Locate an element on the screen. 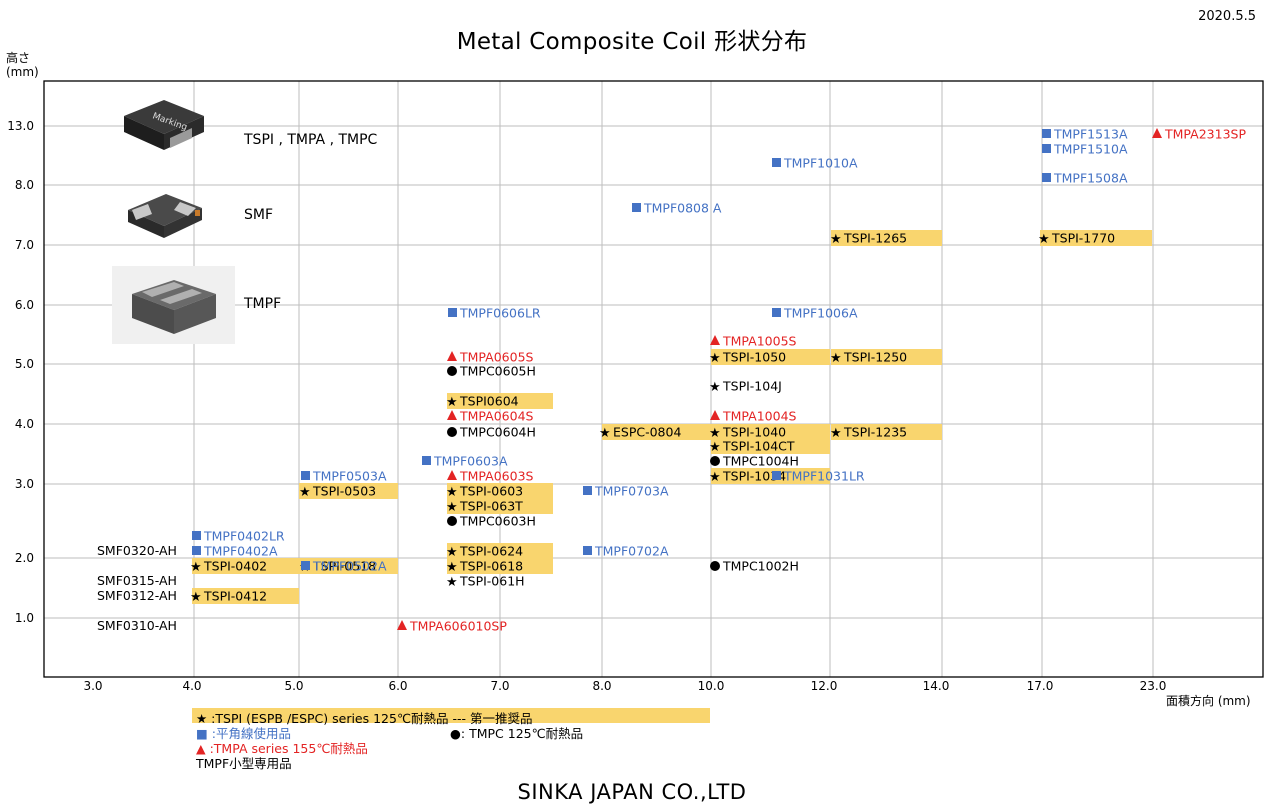 This screenshot has height=809, width=1264. point-label: TSPI-063T is located at coordinates (491, 506).